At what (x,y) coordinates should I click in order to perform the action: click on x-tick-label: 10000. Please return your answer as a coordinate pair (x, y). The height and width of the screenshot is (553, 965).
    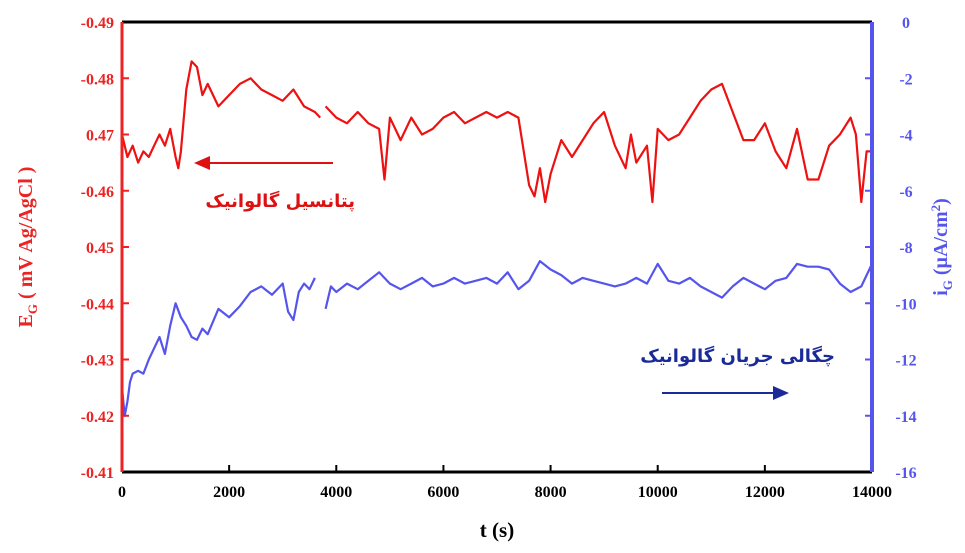
    Looking at the image, I should click on (658, 492).